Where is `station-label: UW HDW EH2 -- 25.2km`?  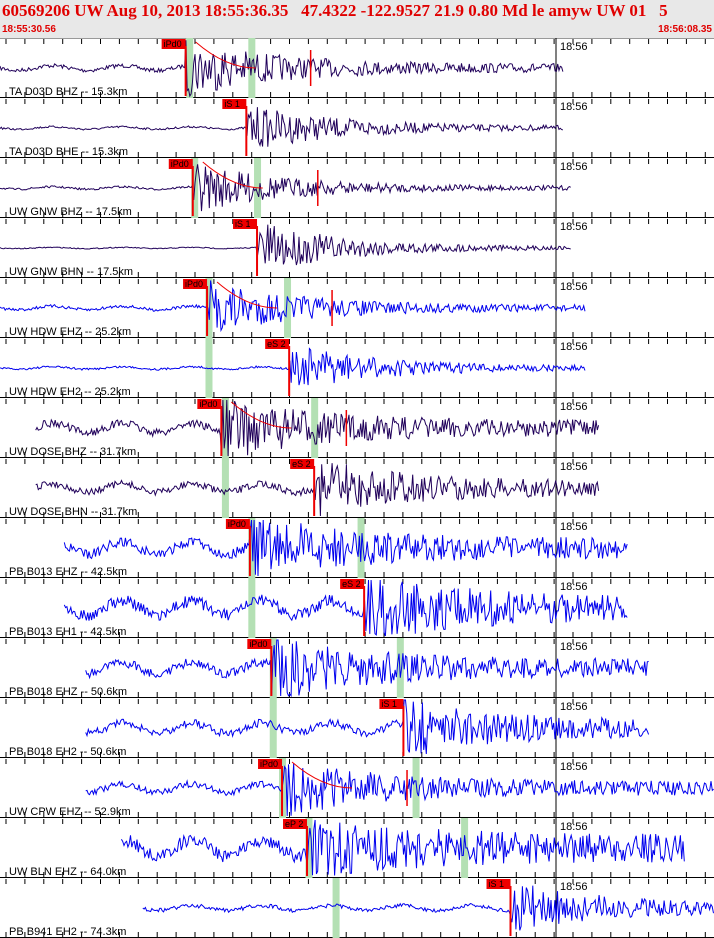 station-label: UW HDW EH2 -- 25.2km is located at coordinates (70, 392).